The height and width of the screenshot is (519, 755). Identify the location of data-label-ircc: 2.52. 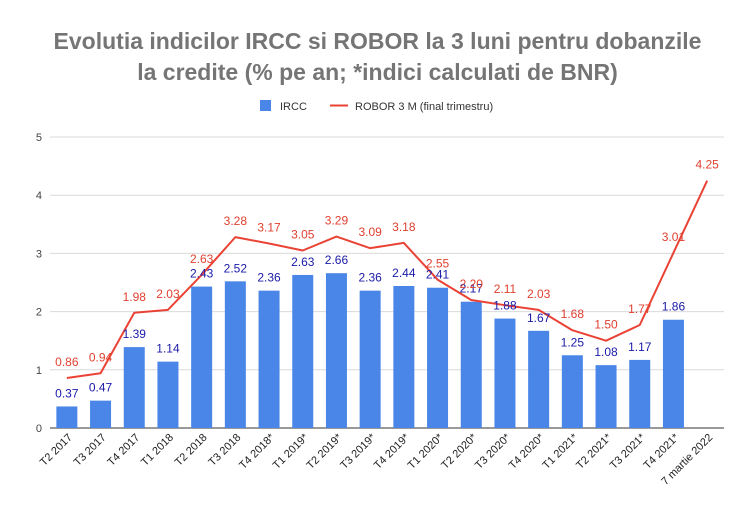
(236, 268).